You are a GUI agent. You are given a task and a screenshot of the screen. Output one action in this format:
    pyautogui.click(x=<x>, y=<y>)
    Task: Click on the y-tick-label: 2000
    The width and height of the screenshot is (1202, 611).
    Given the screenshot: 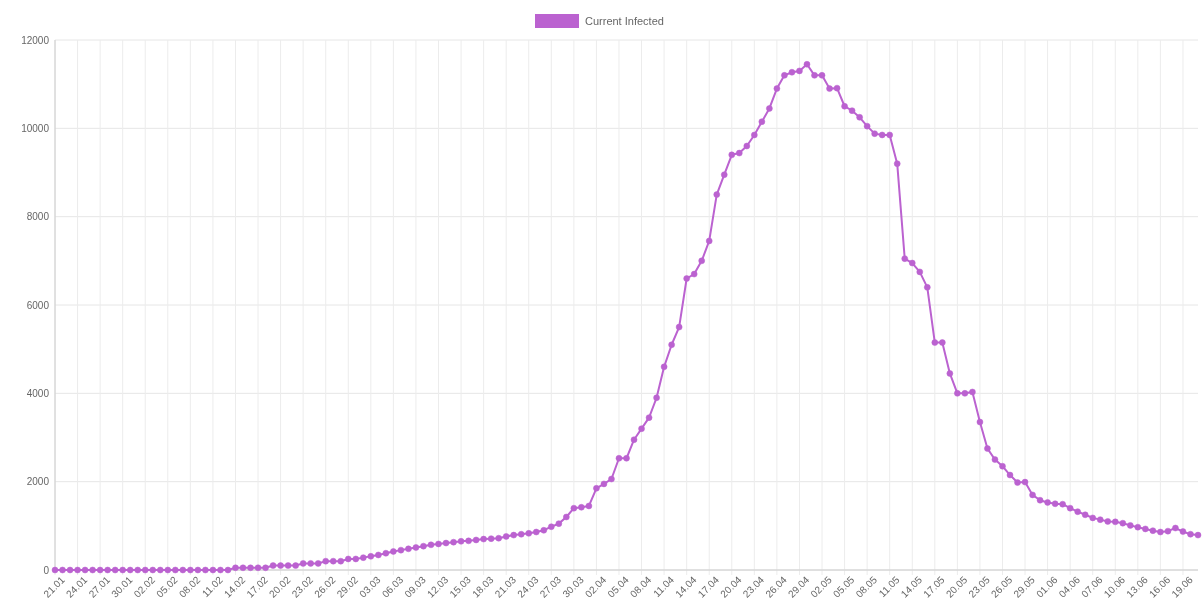 What is the action you would take?
    pyautogui.click(x=38, y=482)
    